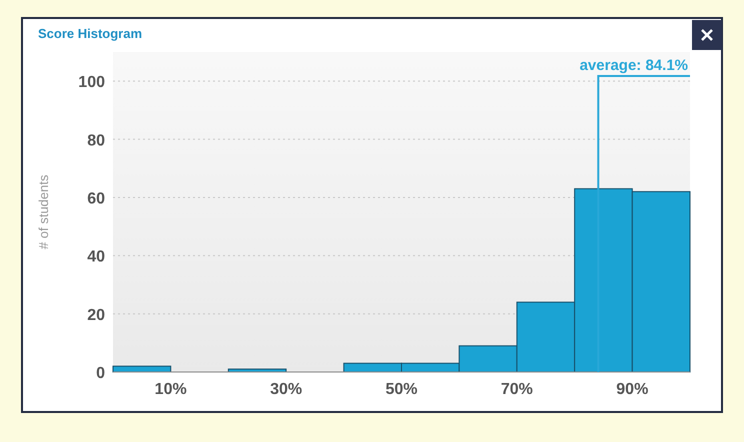  I want to click on y-tick-label: 80, so click(96, 141).